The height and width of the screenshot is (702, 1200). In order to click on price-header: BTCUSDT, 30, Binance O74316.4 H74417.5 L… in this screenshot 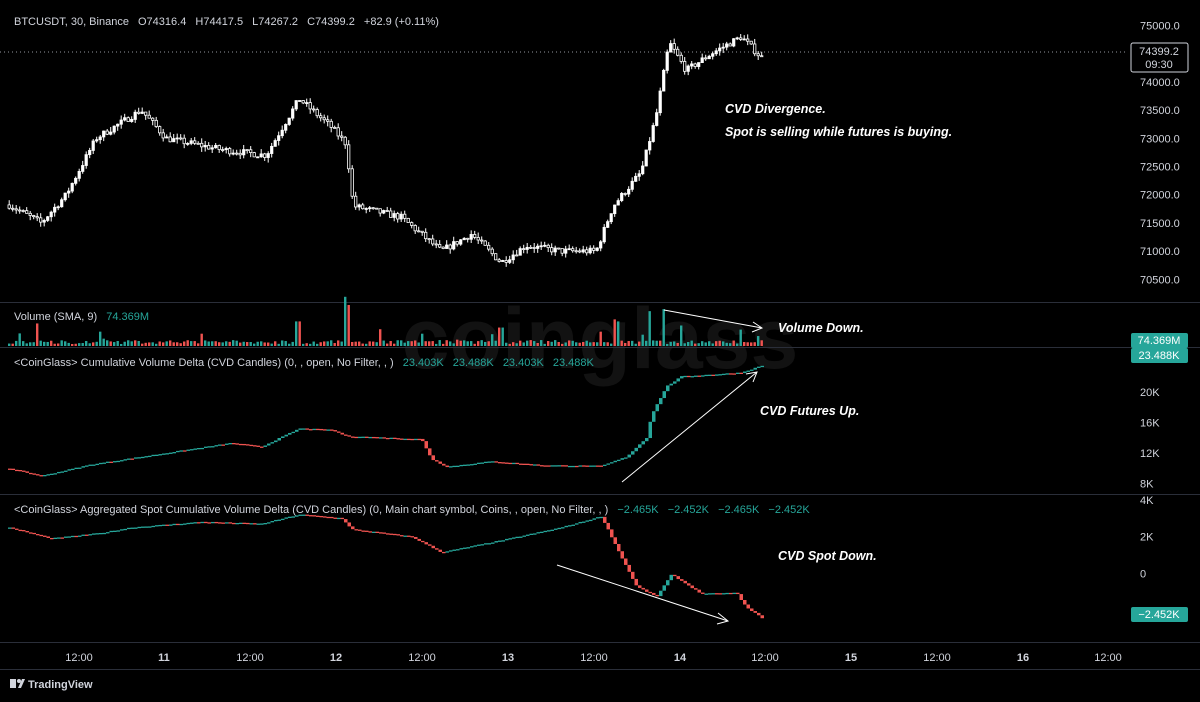, I will do `click(226, 22)`.